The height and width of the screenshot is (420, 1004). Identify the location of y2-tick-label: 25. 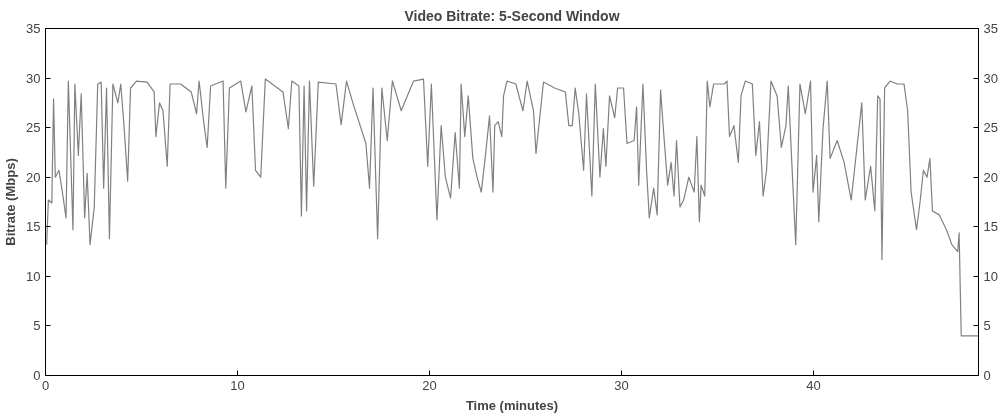
(990, 128).